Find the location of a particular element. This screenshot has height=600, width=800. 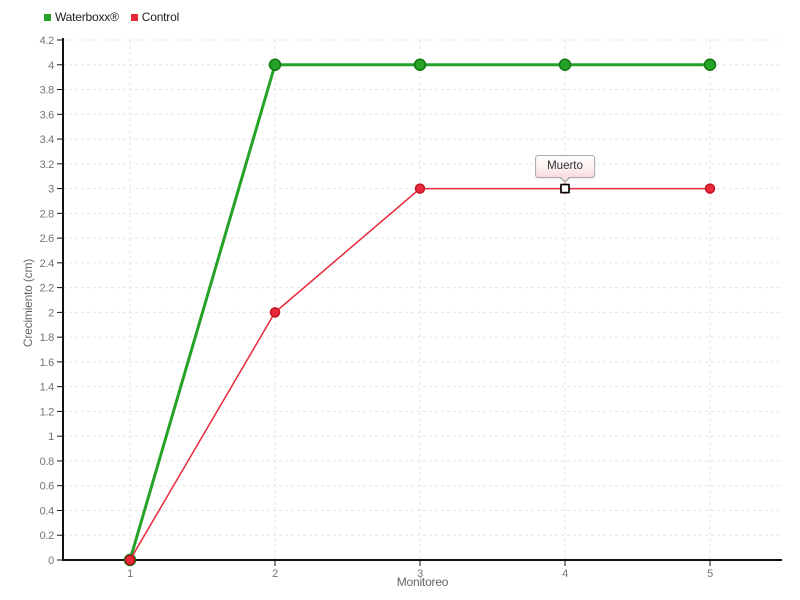

x-tick-label: 1 is located at coordinates (130, 574).